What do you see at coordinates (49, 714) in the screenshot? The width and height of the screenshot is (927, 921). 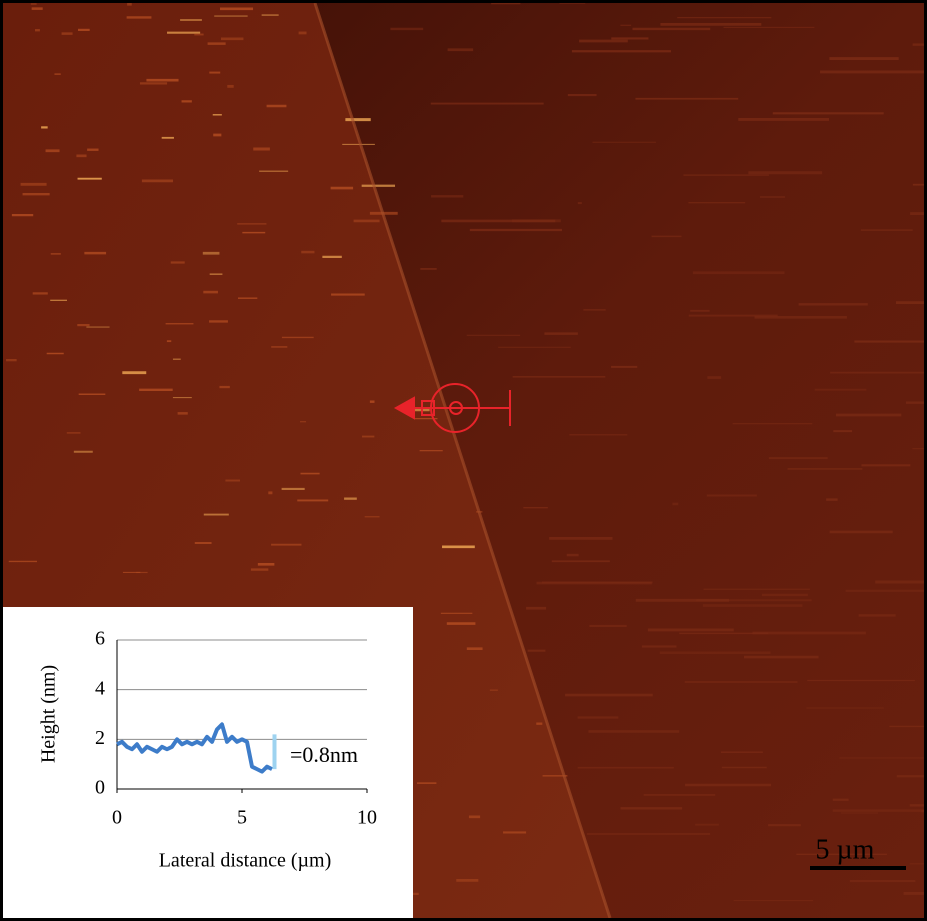 I see `y-axis-label: Height (nm)` at bounding box center [49, 714].